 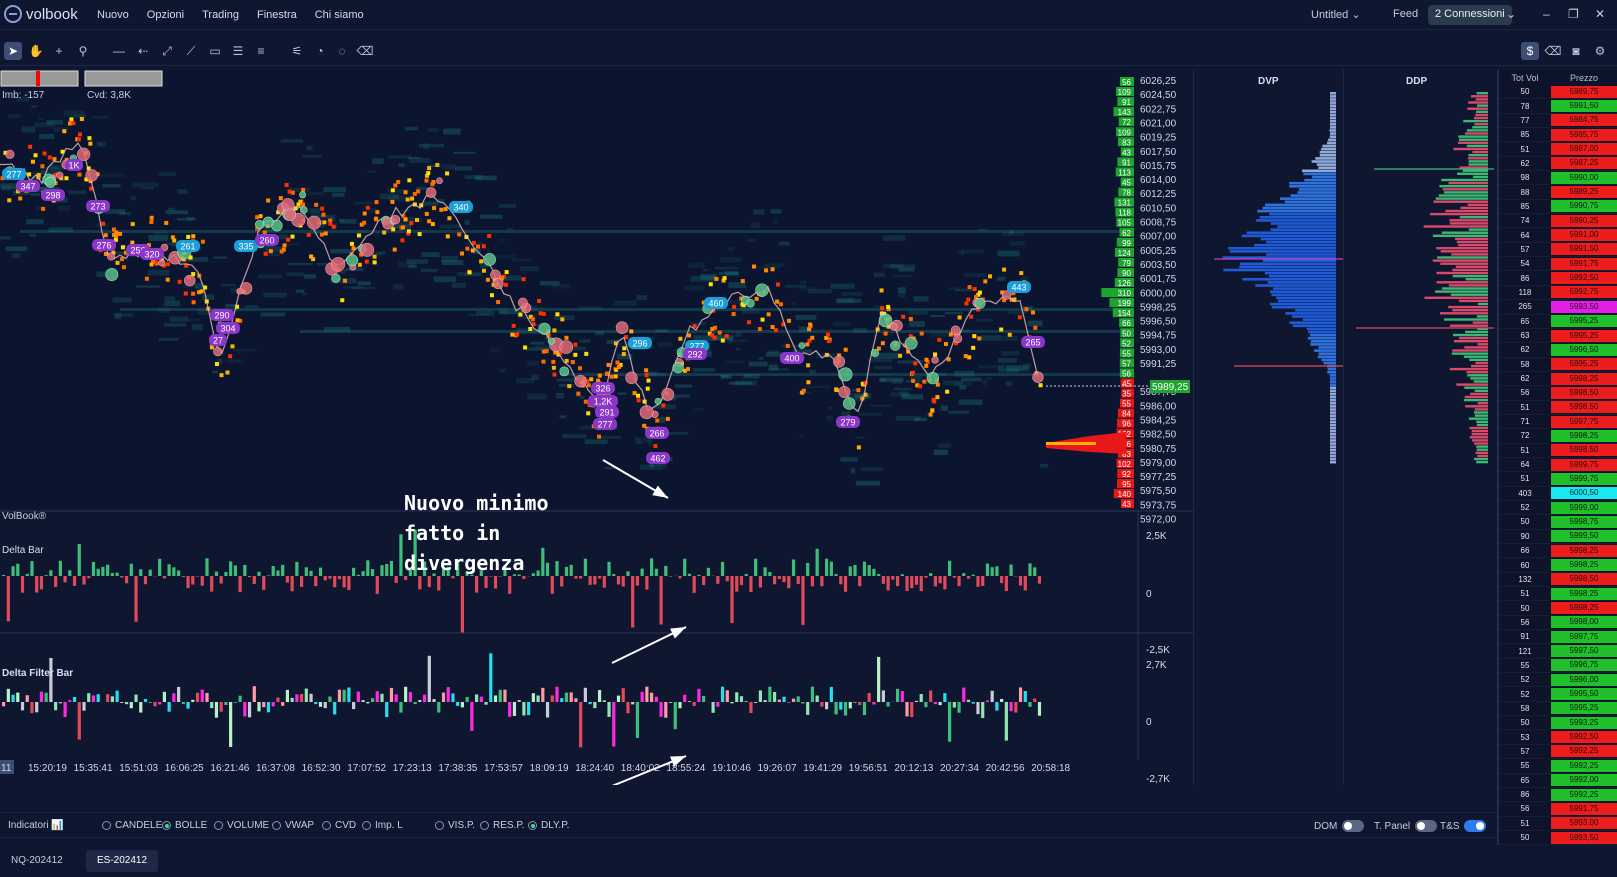 What do you see at coordinates (502, 825) in the screenshot?
I see `indicator-option-res-p-: RES.P.` at bounding box center [502, 825].